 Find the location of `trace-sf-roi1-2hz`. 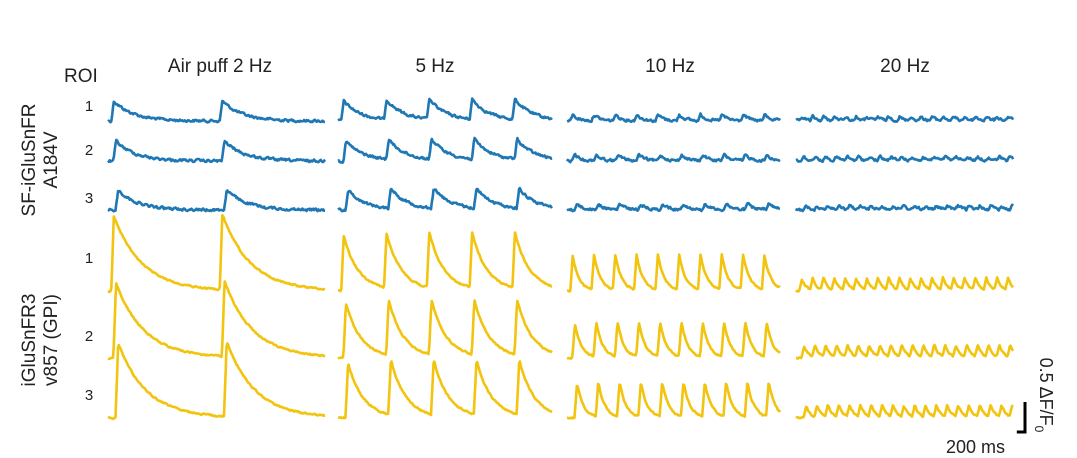

trace-sf-roi1-2hz is located at coordinates (216, 111).